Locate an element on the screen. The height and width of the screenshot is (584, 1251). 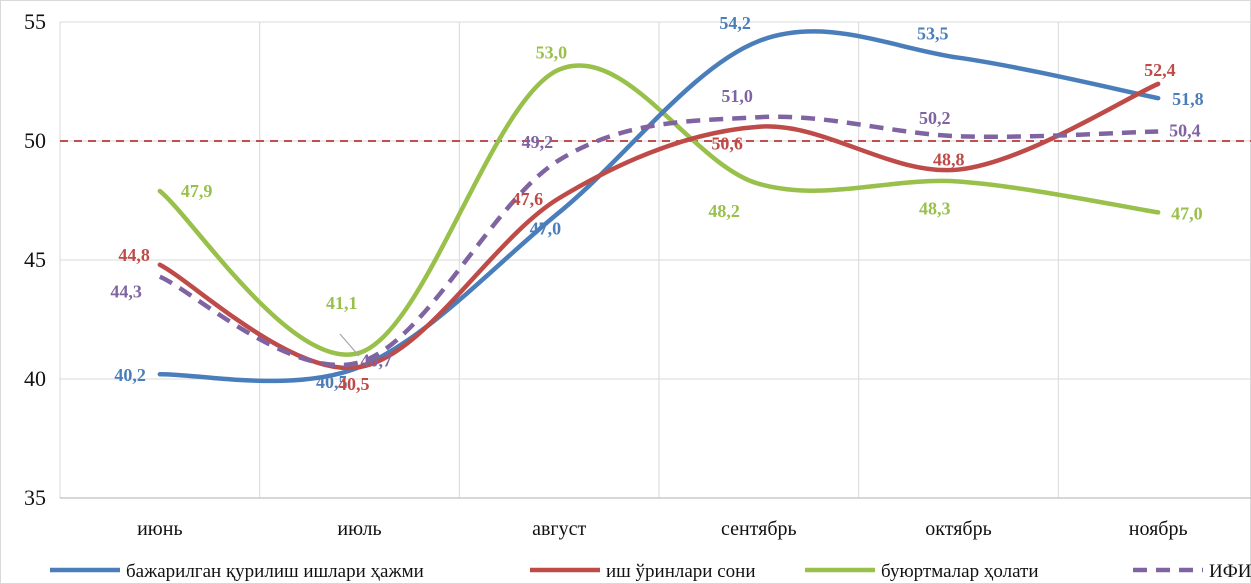
y-tick-label: 55 is located at coordinates (35, 21).